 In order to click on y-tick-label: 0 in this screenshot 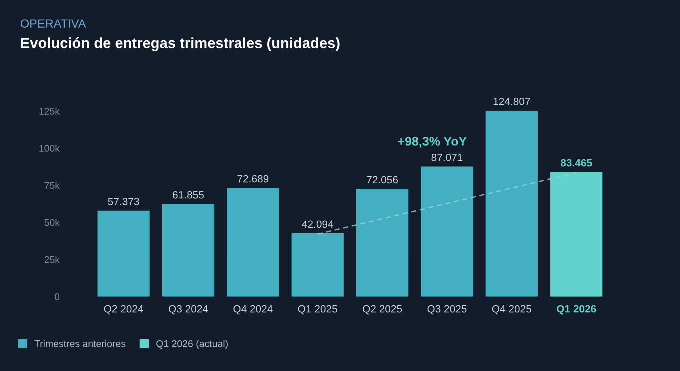, I will do `click(57, 297)`.